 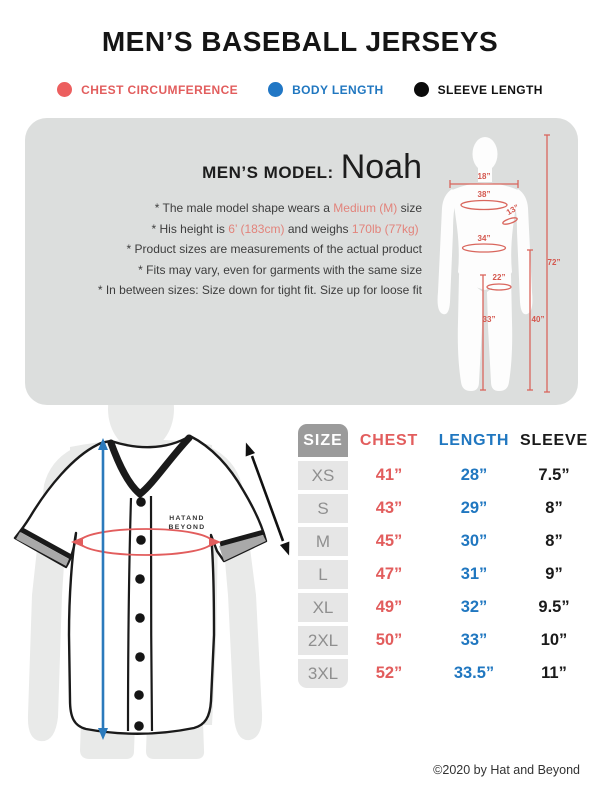 I want to click on legend-body-label: BODY LENGTH, so click(x=338, y=89).